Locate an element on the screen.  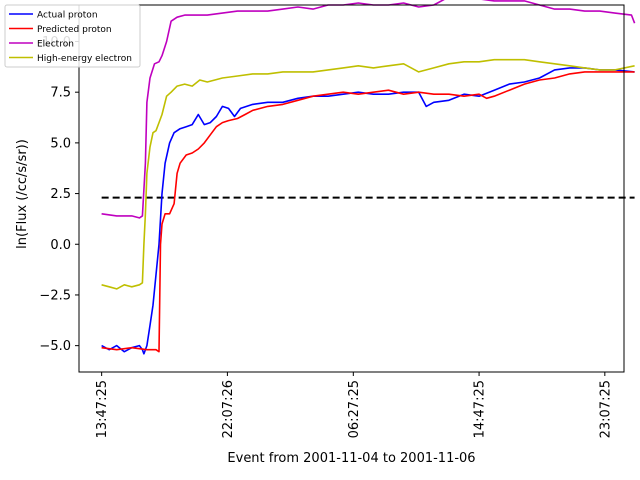
y-tick-label: 2.5 is located at coordinates (60, 194).